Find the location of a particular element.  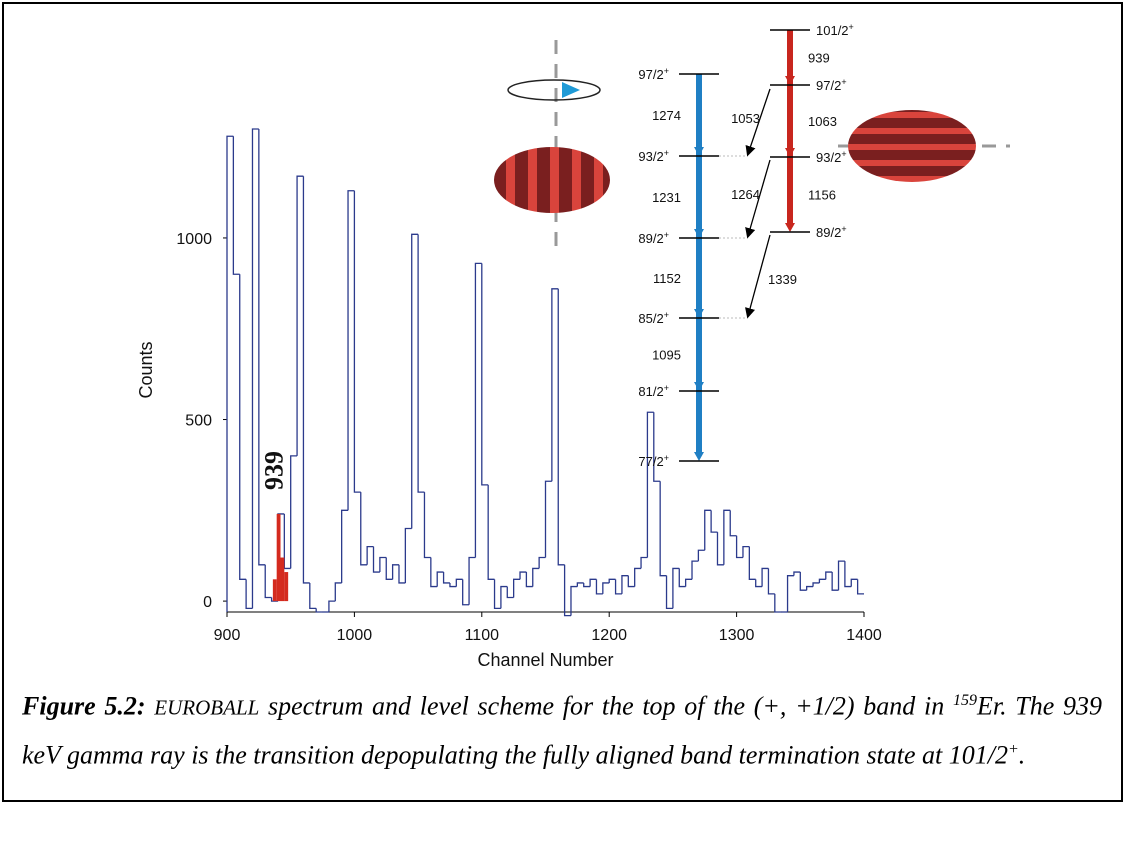

x-tick-label: 1200 is located at coordinates (609, 635).